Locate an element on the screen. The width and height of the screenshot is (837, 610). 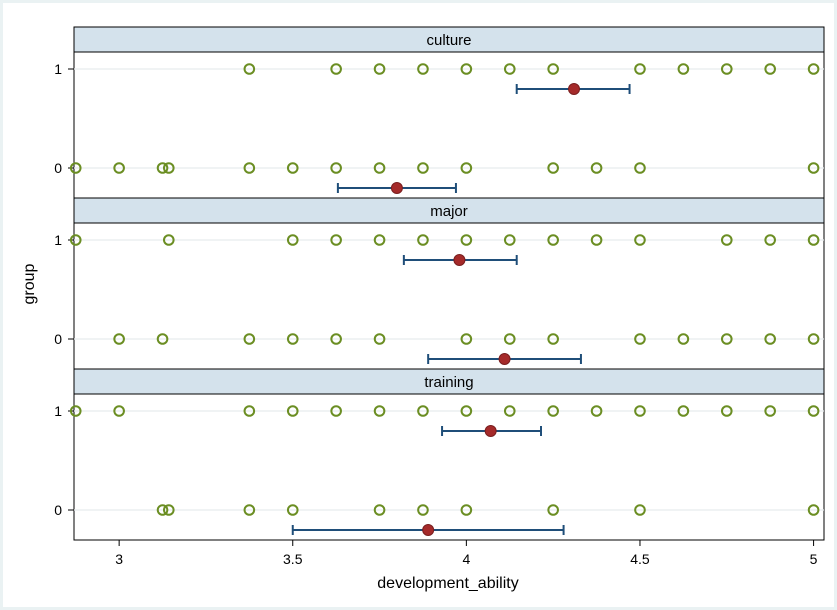
strip-title: culture is located at coordinates (448, 40).